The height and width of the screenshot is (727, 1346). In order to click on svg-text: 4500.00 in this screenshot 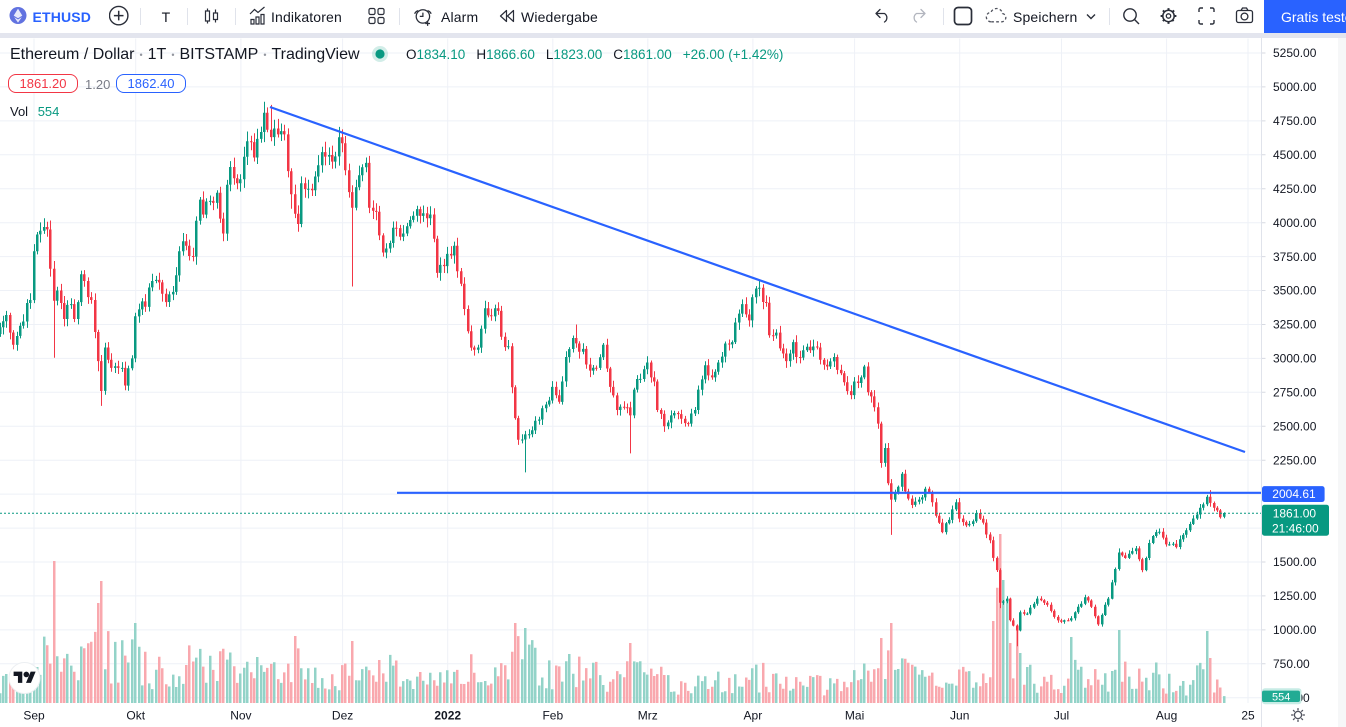, I will do `click(1295, 155)`.